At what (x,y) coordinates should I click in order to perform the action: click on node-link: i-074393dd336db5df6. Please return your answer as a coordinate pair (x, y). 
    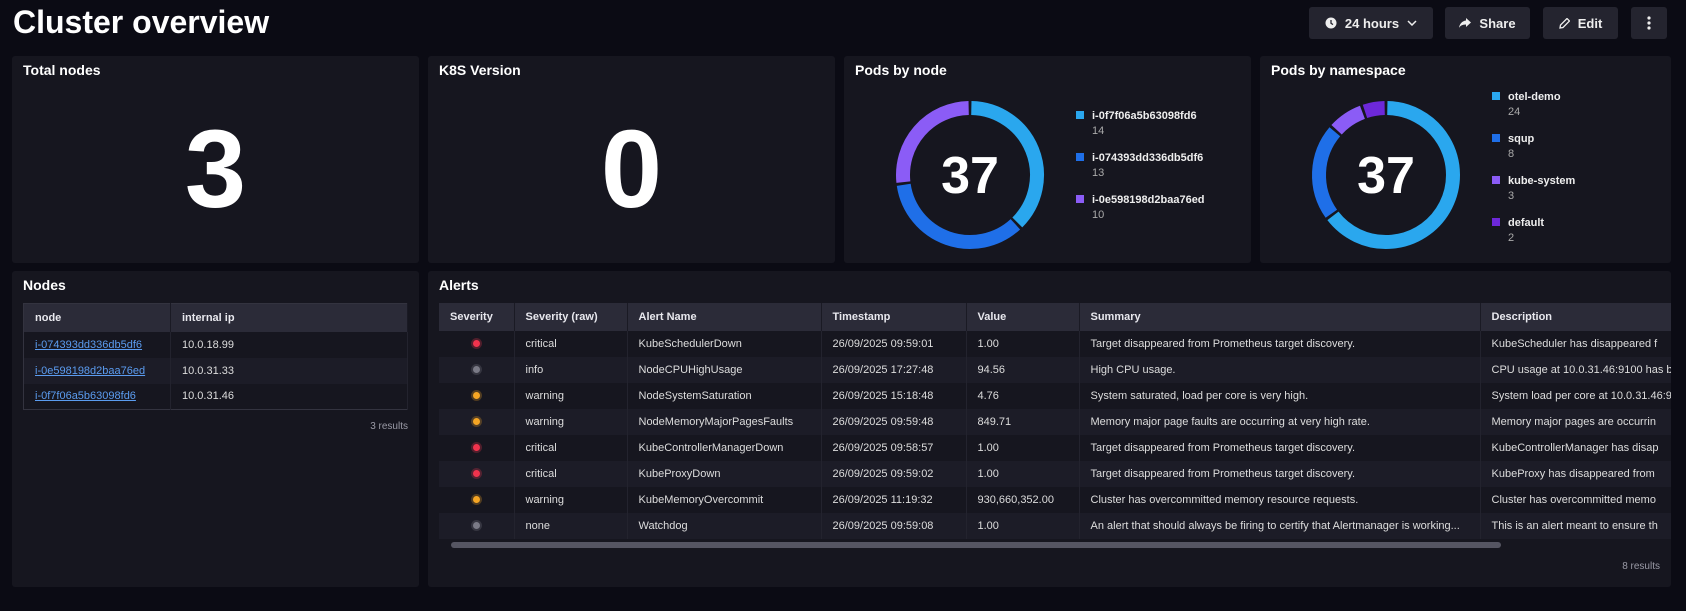
    Looking at the image, I should click on (89, 344).